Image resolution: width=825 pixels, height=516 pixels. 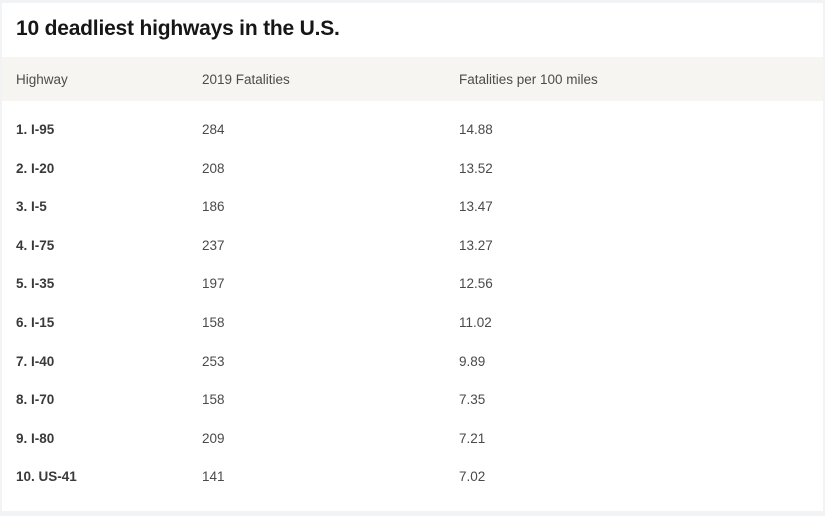 I want to click on per-100-miles-cell: 7.02, so click(x=472, y=477).